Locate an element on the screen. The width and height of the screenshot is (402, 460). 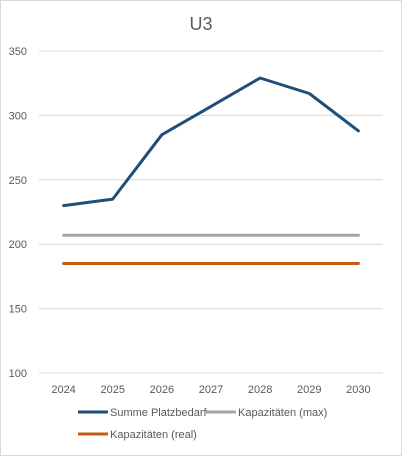
legend-label: Kapazitäten (real) is located at coordinates (153, 435).